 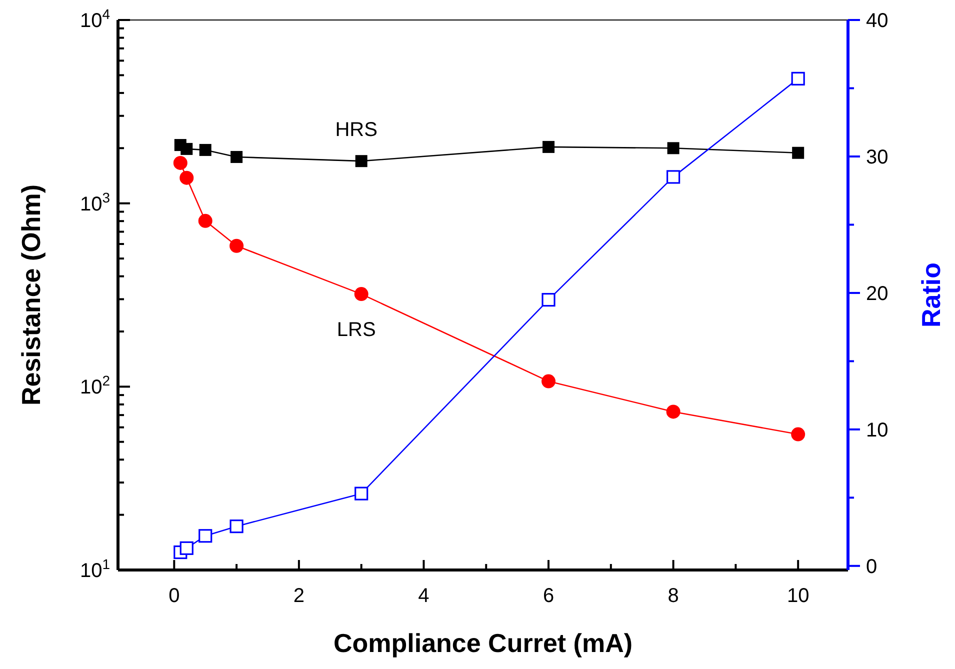 What do you see at coordinates (548, 596) in the screenshot?
I see `x-tick-label: 6` at bounding box center [548, 596].